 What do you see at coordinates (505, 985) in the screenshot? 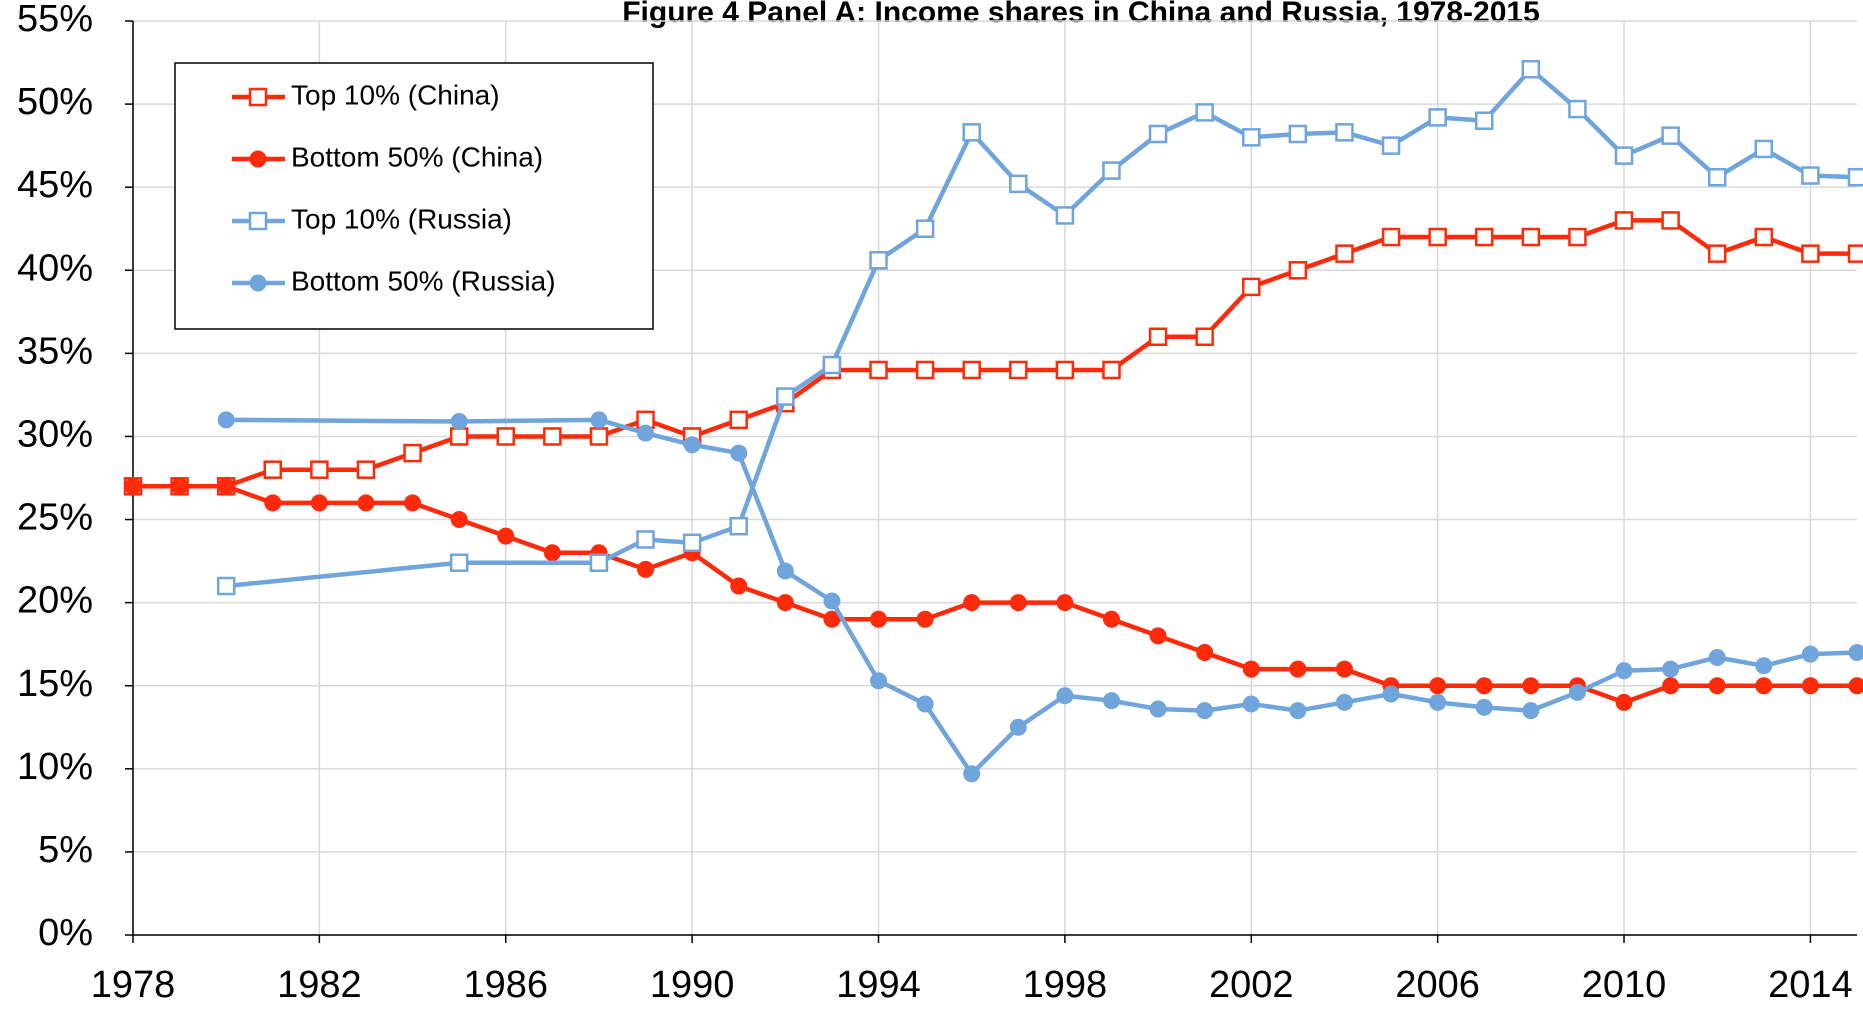
I see `x-tick-label: 1986` at bounding box center [505, 985].